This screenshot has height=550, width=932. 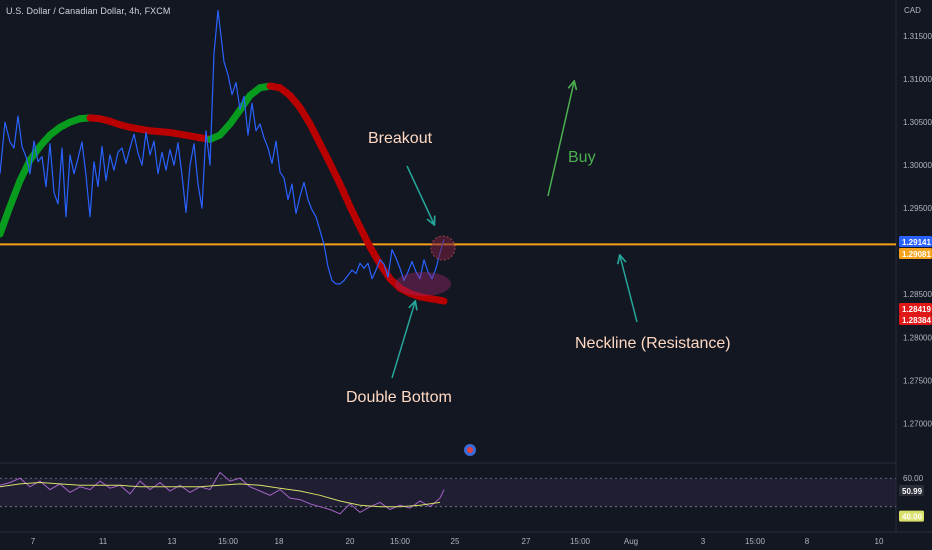 I want to click on y-tick-label: 1.27000, so click(x=917, y=423).